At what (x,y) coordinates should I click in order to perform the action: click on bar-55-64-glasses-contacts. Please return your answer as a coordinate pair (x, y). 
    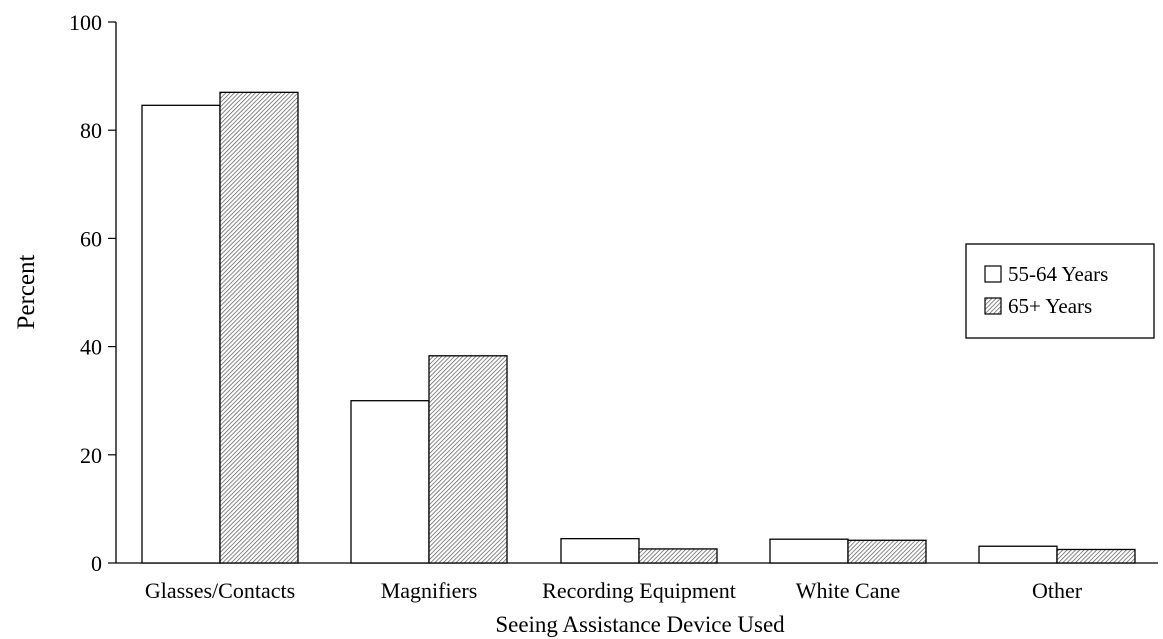
    Looking at the image, I should click on (181, 334).